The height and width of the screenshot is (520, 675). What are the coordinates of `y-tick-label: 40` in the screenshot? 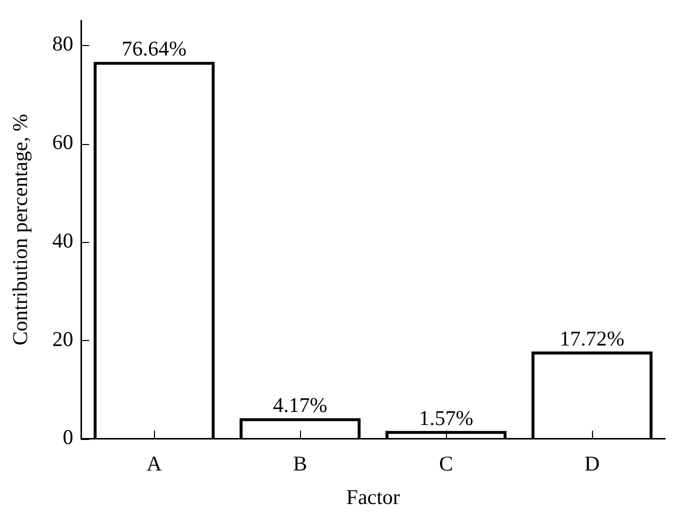 It's located at (63, 240).